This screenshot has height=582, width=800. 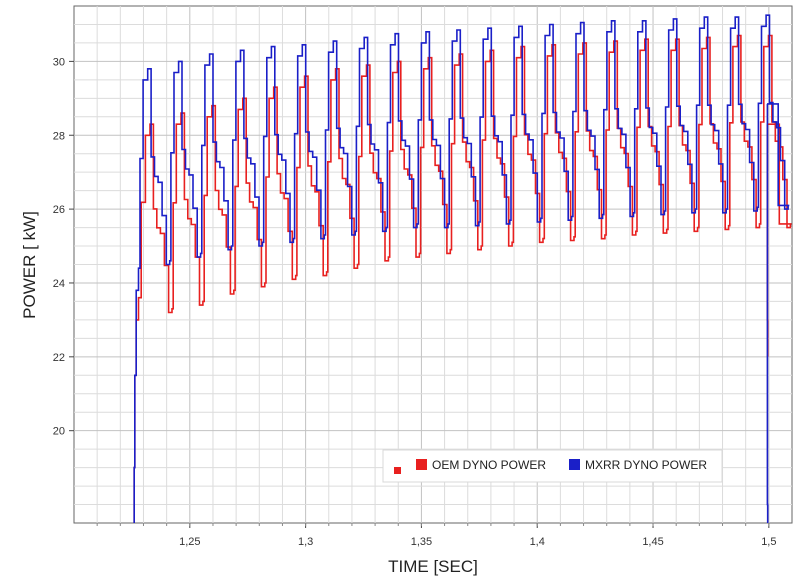 What do you see at coordinates (421, 464) in the screenshot?
I see `legend-swatch-oem` at bounding box center [421, 464].